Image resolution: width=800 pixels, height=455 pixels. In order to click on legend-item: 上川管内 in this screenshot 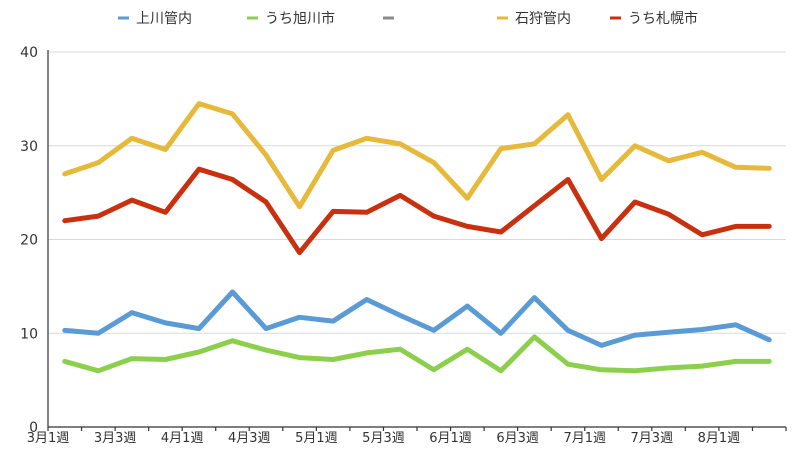, I will do `click(155, 19)`.